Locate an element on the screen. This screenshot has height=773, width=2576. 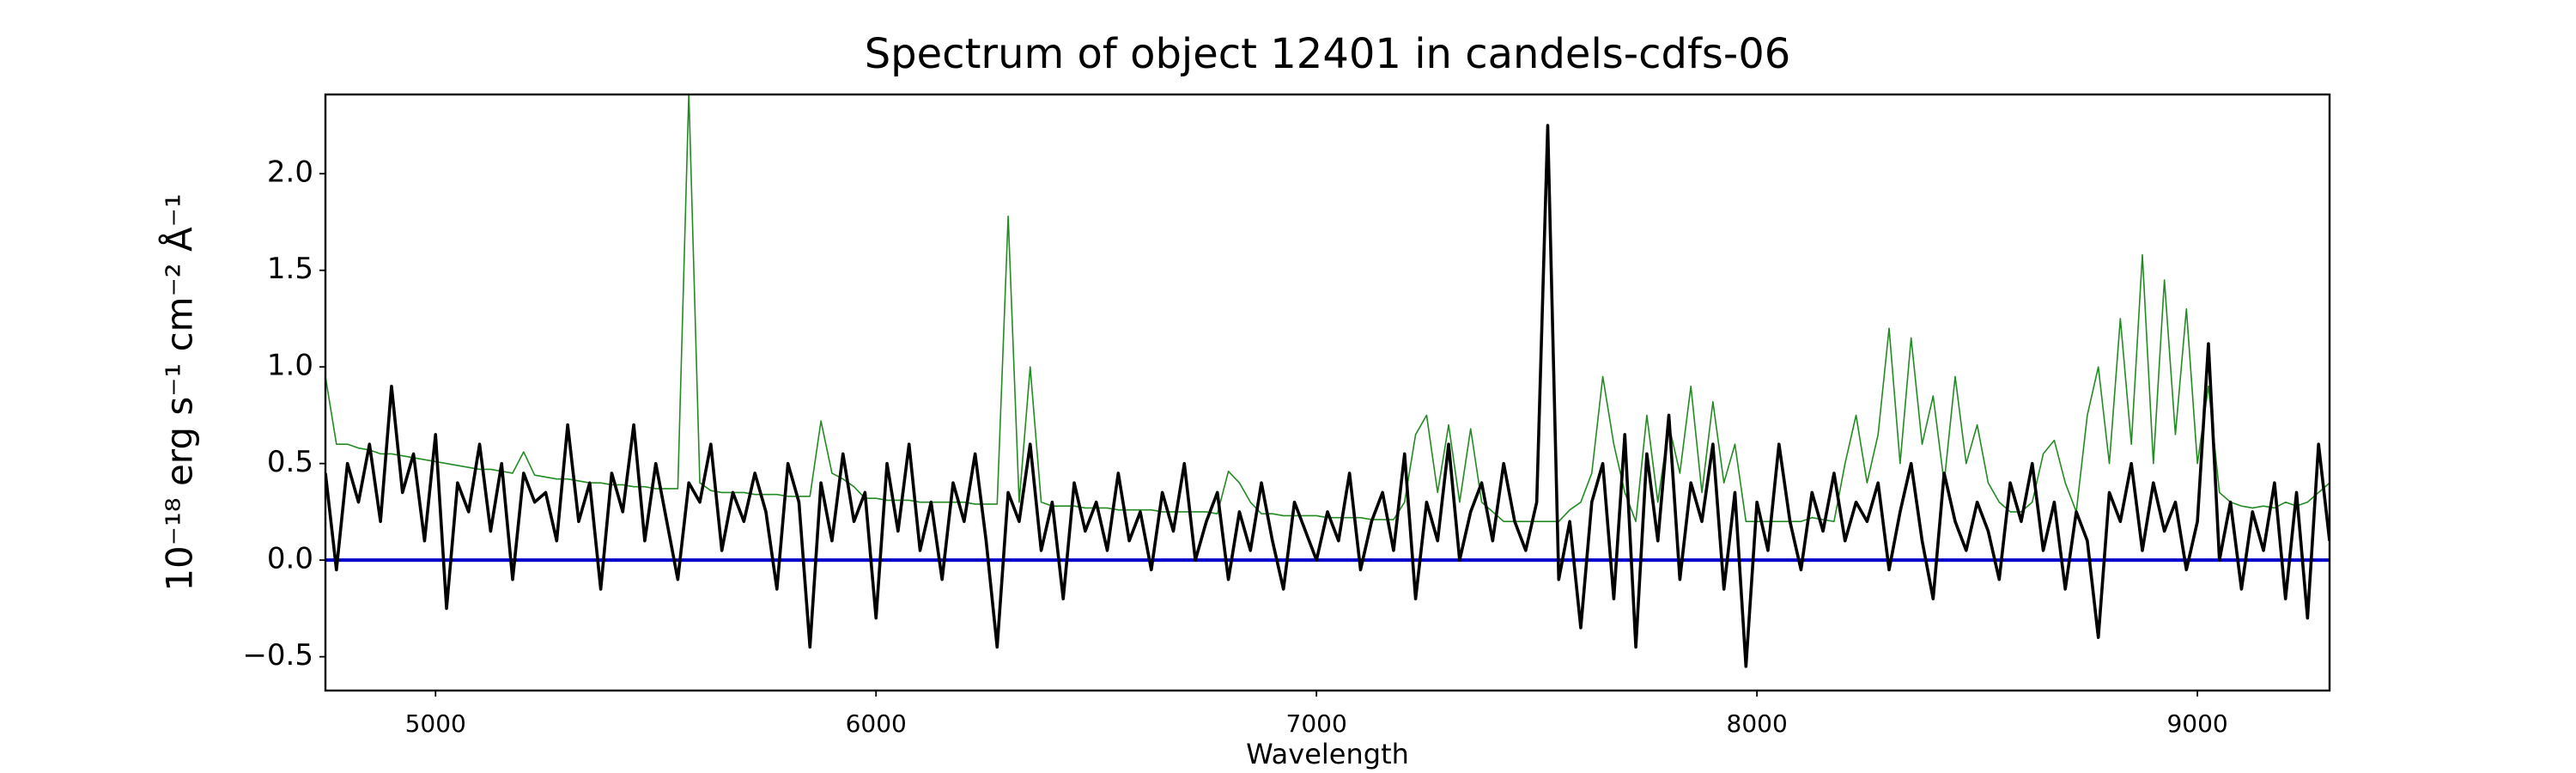
y-tick-label: 1.0 is located at coordinates (290, 366).